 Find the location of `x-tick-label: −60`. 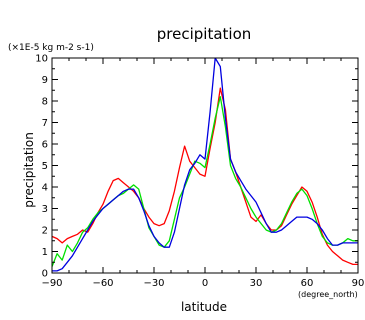

x-tick-label: −60 is located at coordinates (102, 283).